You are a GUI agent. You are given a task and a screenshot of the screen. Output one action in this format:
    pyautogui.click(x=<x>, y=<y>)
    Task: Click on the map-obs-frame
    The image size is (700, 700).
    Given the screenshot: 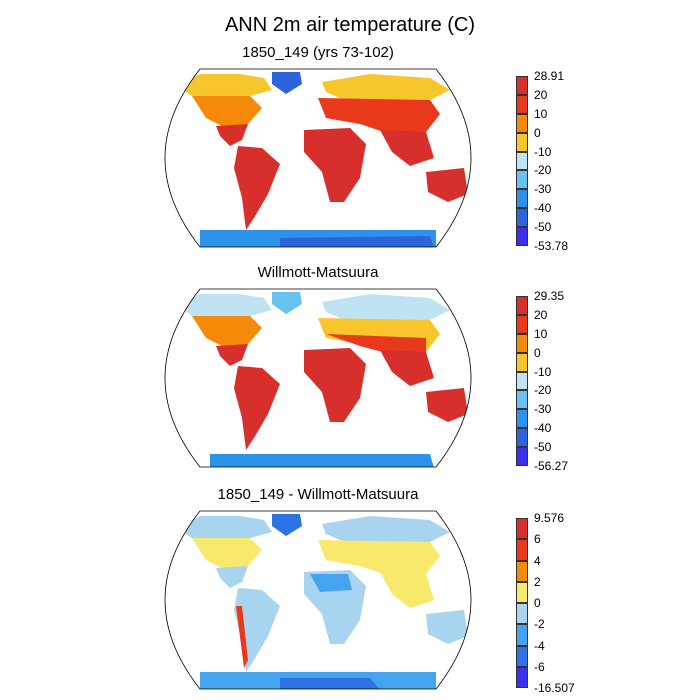 What is the action you would take?
    pyautogui.click(x=318, y=378)
    